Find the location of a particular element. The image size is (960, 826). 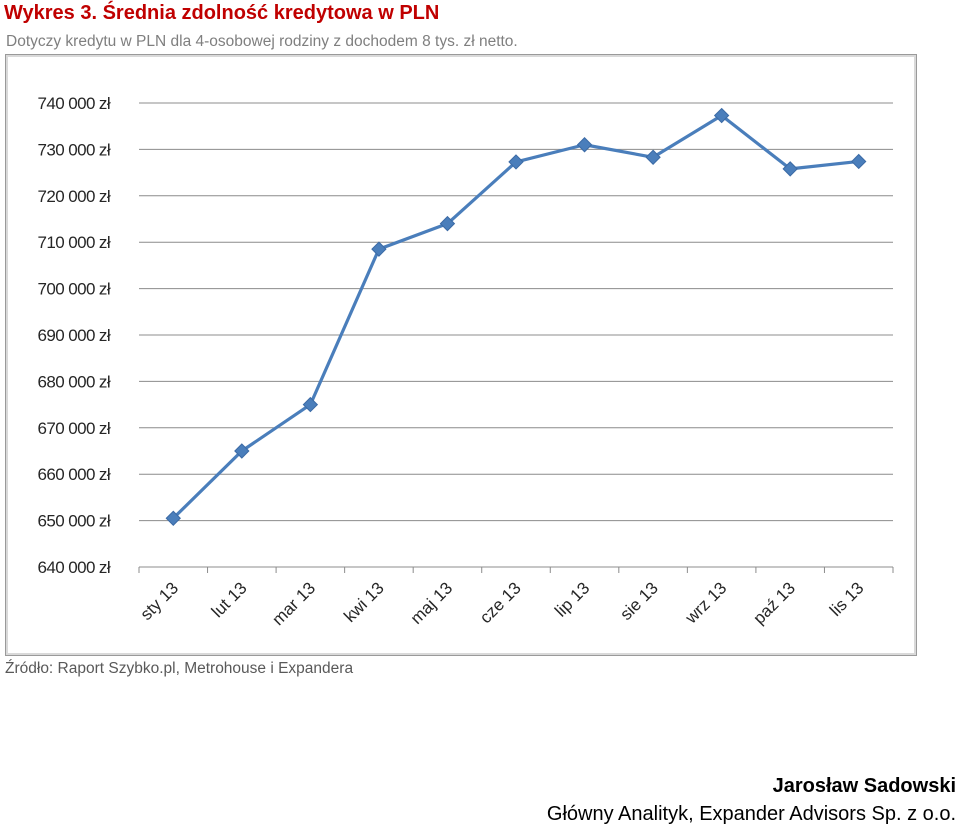

x-tick-label: kwi 13 is located at coordinates (364, 602).